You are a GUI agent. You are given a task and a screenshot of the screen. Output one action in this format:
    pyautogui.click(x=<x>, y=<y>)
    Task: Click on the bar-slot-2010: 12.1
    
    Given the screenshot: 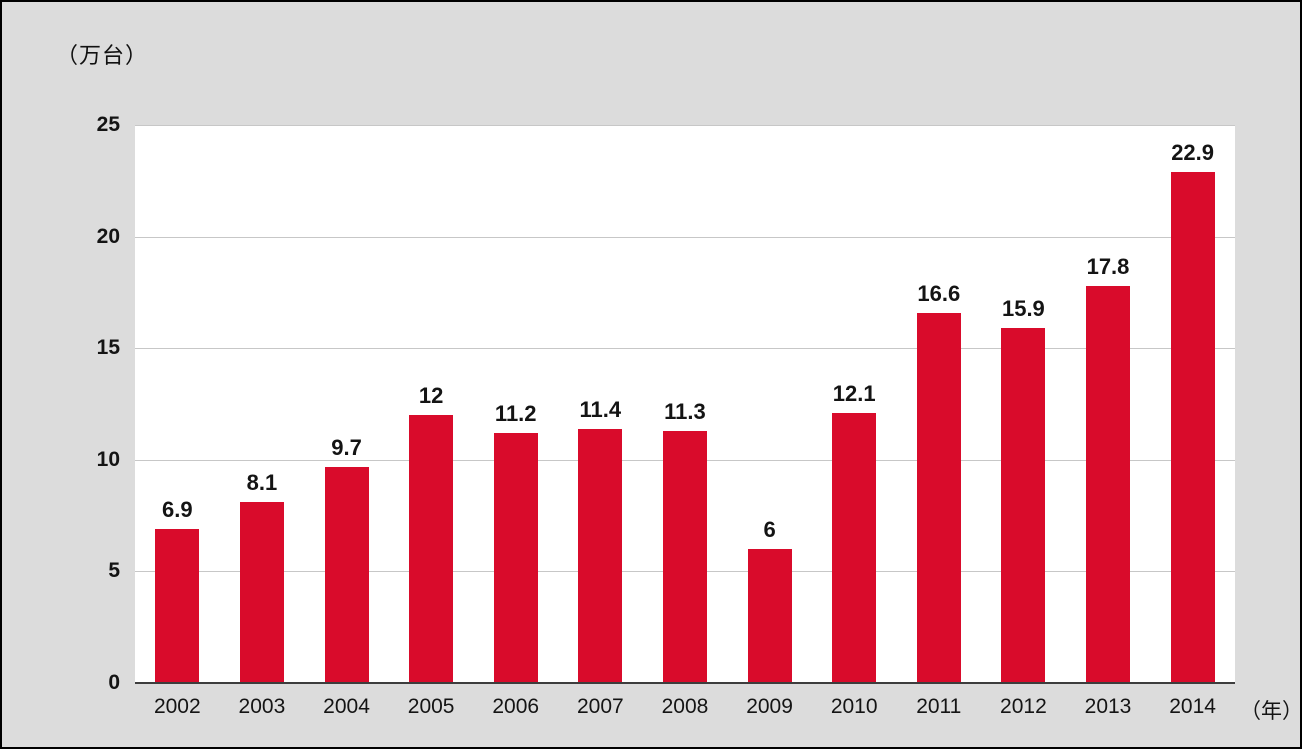 What is the action you would take?
    pyautogui.click(x=854, y=404)
    